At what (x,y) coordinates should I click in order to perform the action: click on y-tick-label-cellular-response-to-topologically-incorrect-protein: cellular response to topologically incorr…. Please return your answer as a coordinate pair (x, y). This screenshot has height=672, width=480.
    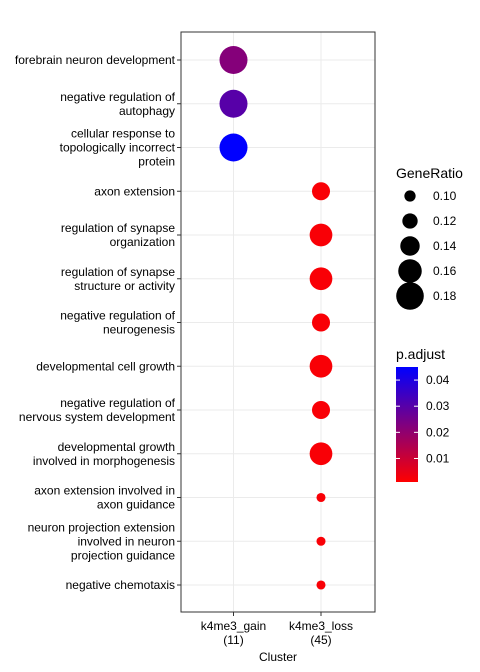
    Looking at the image, I should click on (118, 148).